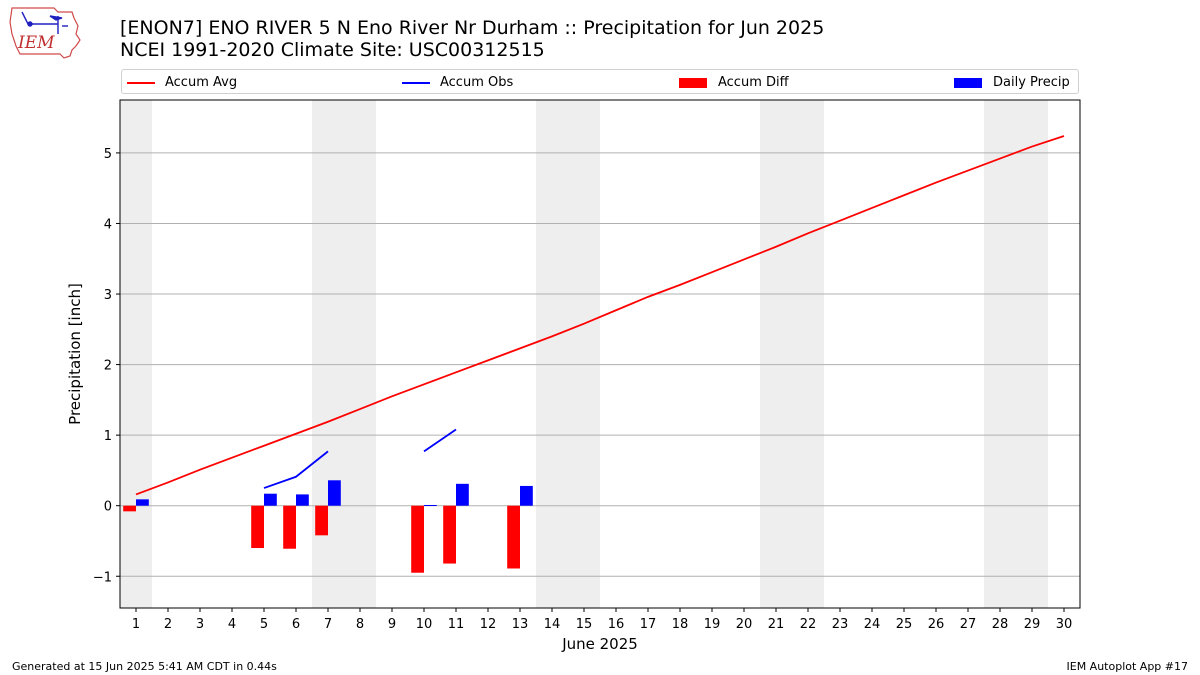 This screenshot has width=1200, height=675. Describe the element at coordinates (392, 624) in the screenshot. I see `x-tick-label: 9` at that location.